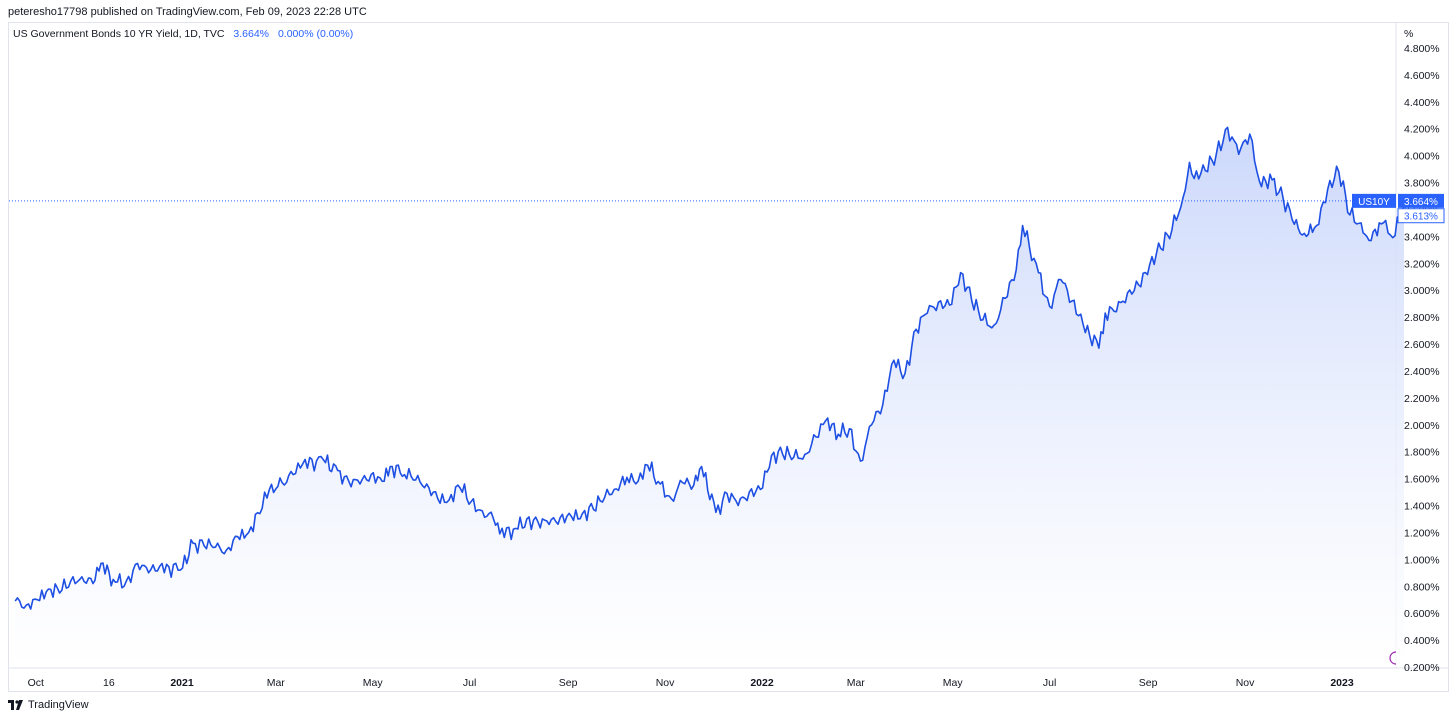 The height and width of the screenshot is (720, 1456). What do you see at coordinates (1393, 658) in the screenshot?
I see `ideas-icon` at bounding box center [1393, 658].